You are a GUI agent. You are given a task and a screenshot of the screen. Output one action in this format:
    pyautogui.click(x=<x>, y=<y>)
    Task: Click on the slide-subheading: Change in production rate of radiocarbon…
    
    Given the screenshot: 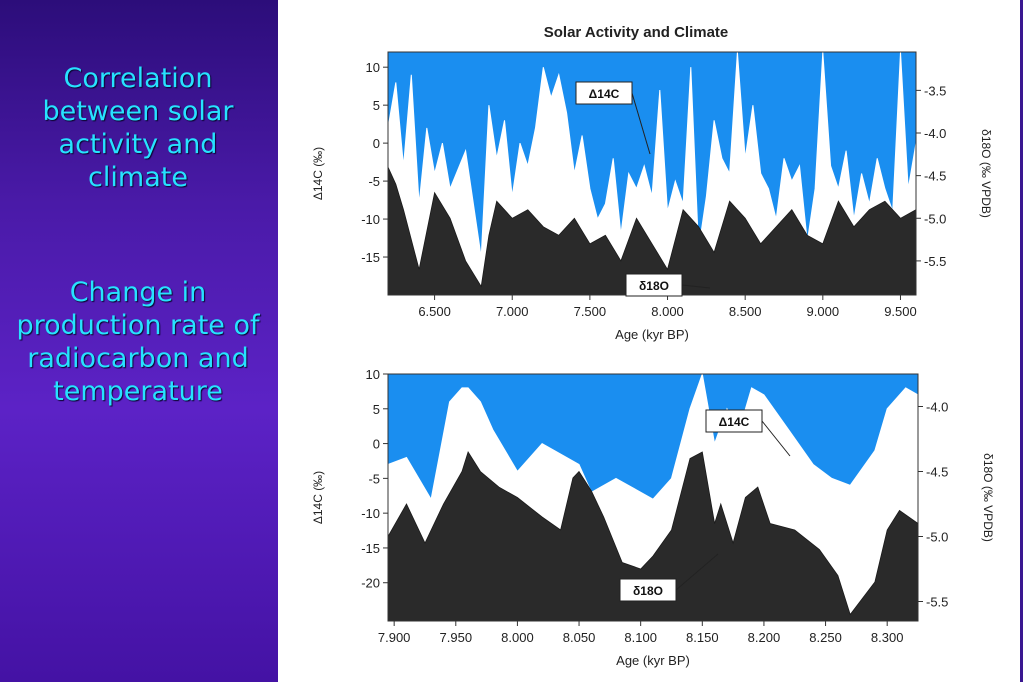 What is the action you would take?
    pyautogui.click(x=138, y=342)
    